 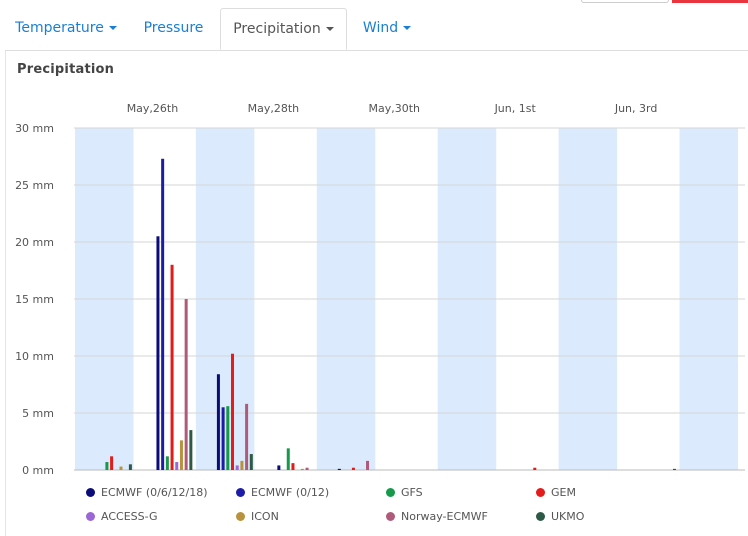 I want to click on tab-pressure: Pressure, so click(x=173, y=28).